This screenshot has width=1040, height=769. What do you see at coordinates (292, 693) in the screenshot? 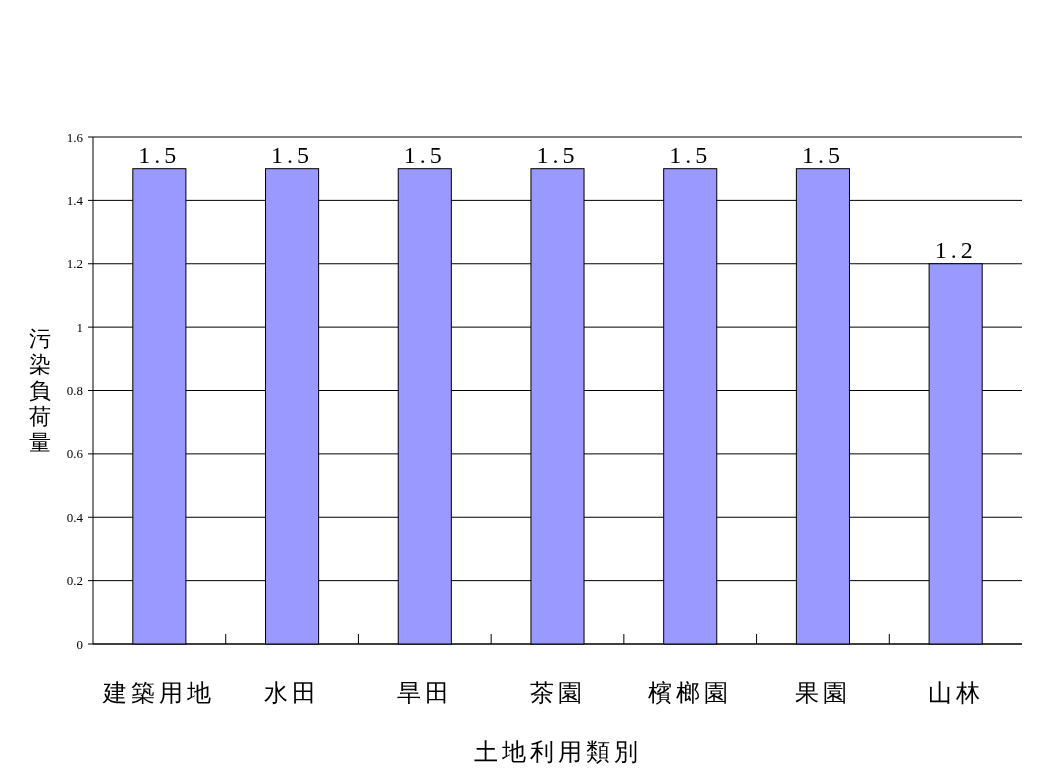
I see `x-tick-label: 水田` at bounding box center [292, 693].